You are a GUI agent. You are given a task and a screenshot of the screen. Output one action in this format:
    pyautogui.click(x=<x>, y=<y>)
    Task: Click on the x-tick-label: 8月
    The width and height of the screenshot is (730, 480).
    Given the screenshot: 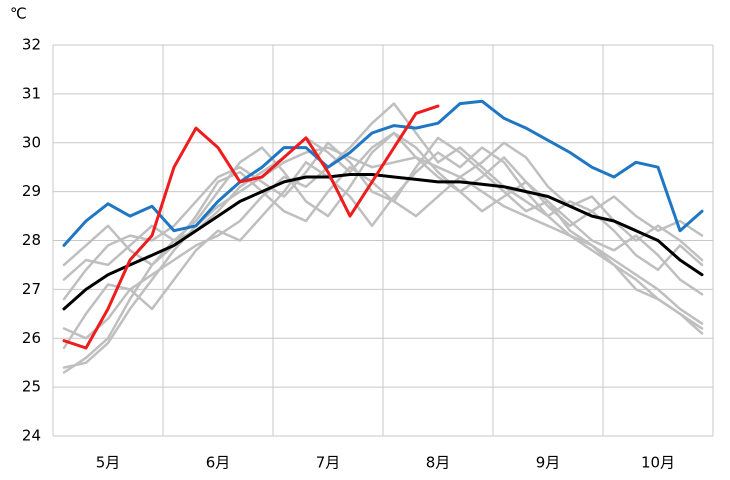 What is the action you would take?
    pyautogui.click(x=438, y=463)
    